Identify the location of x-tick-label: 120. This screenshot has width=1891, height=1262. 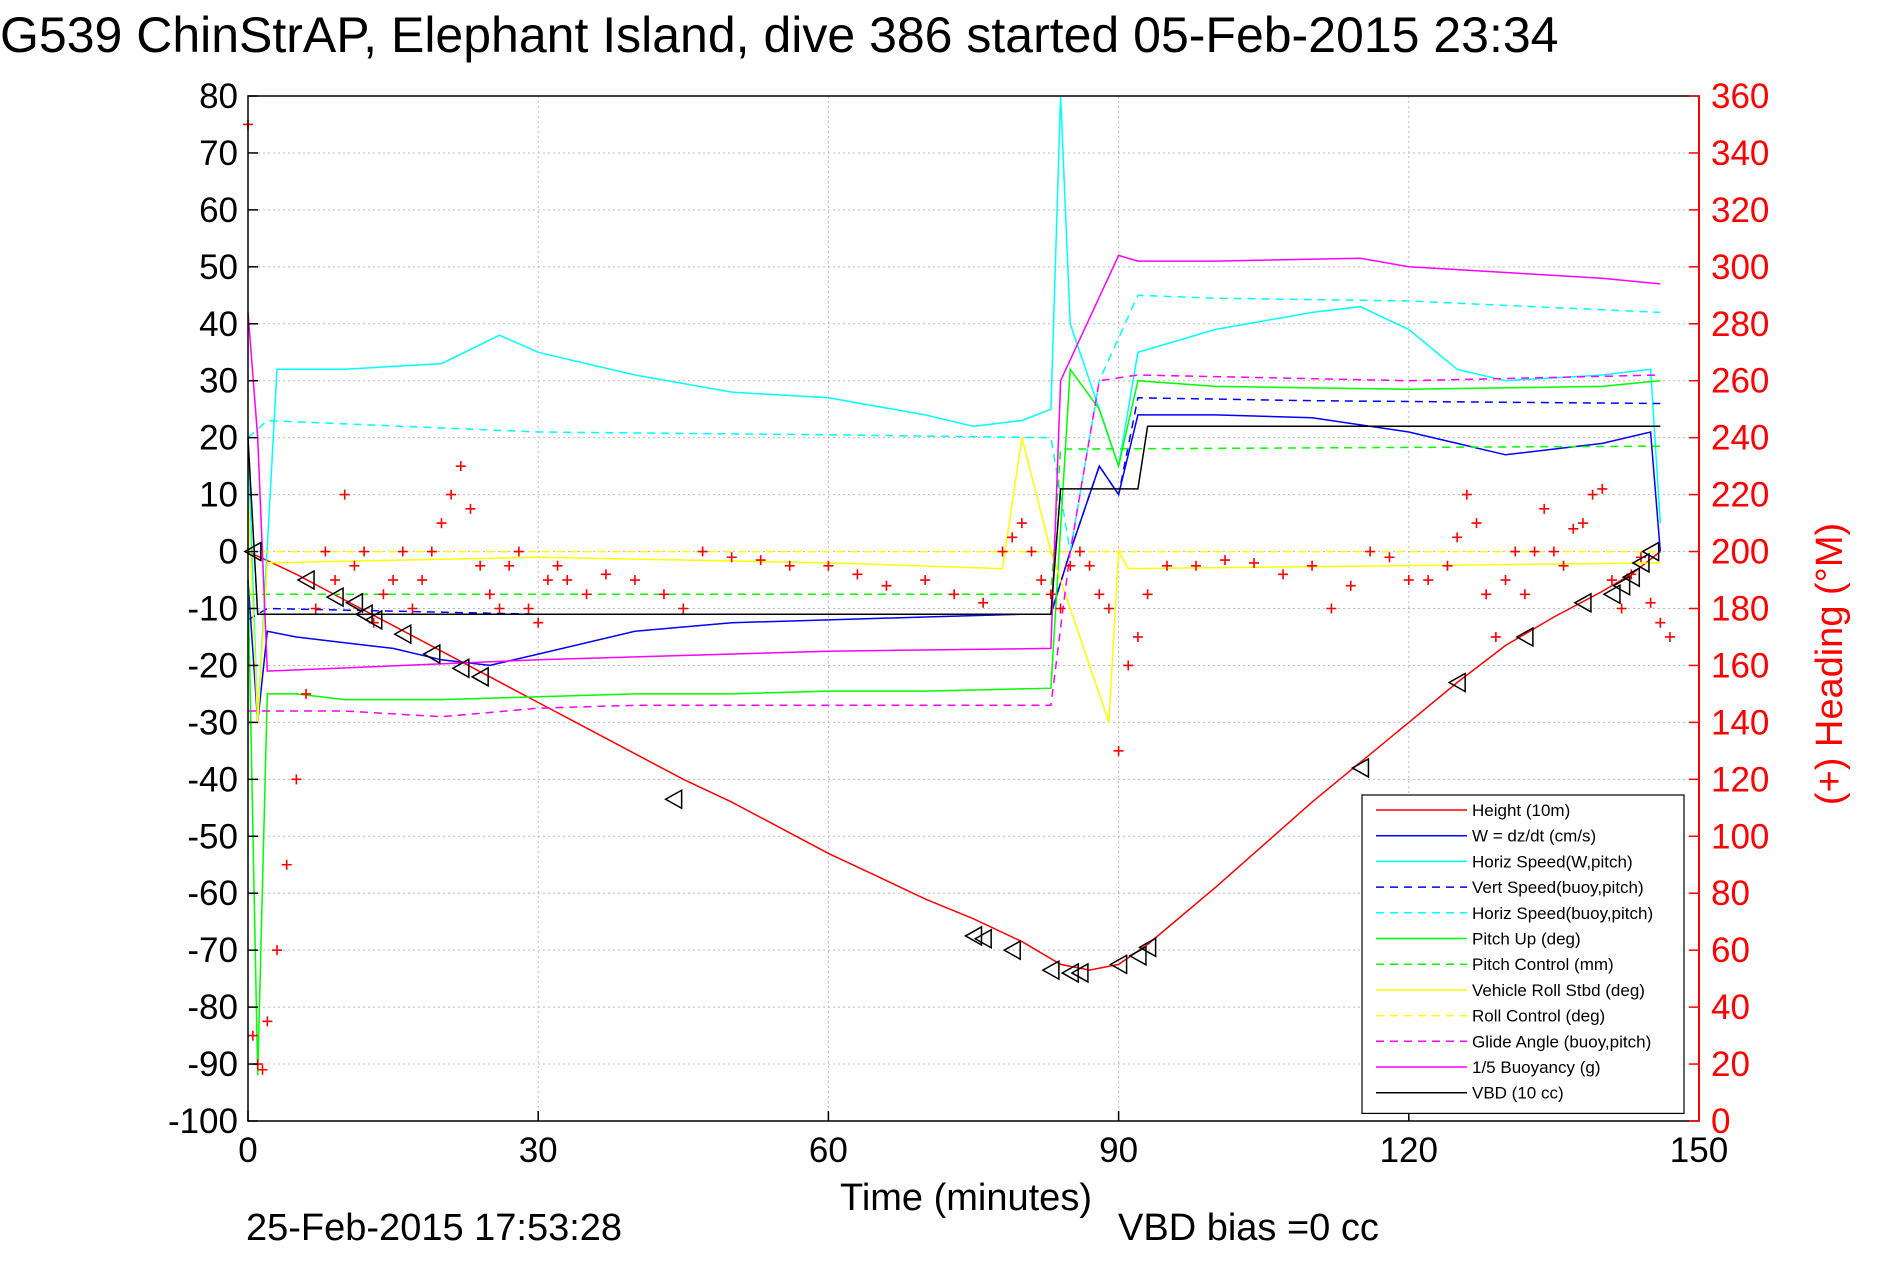
(1409, 1150).